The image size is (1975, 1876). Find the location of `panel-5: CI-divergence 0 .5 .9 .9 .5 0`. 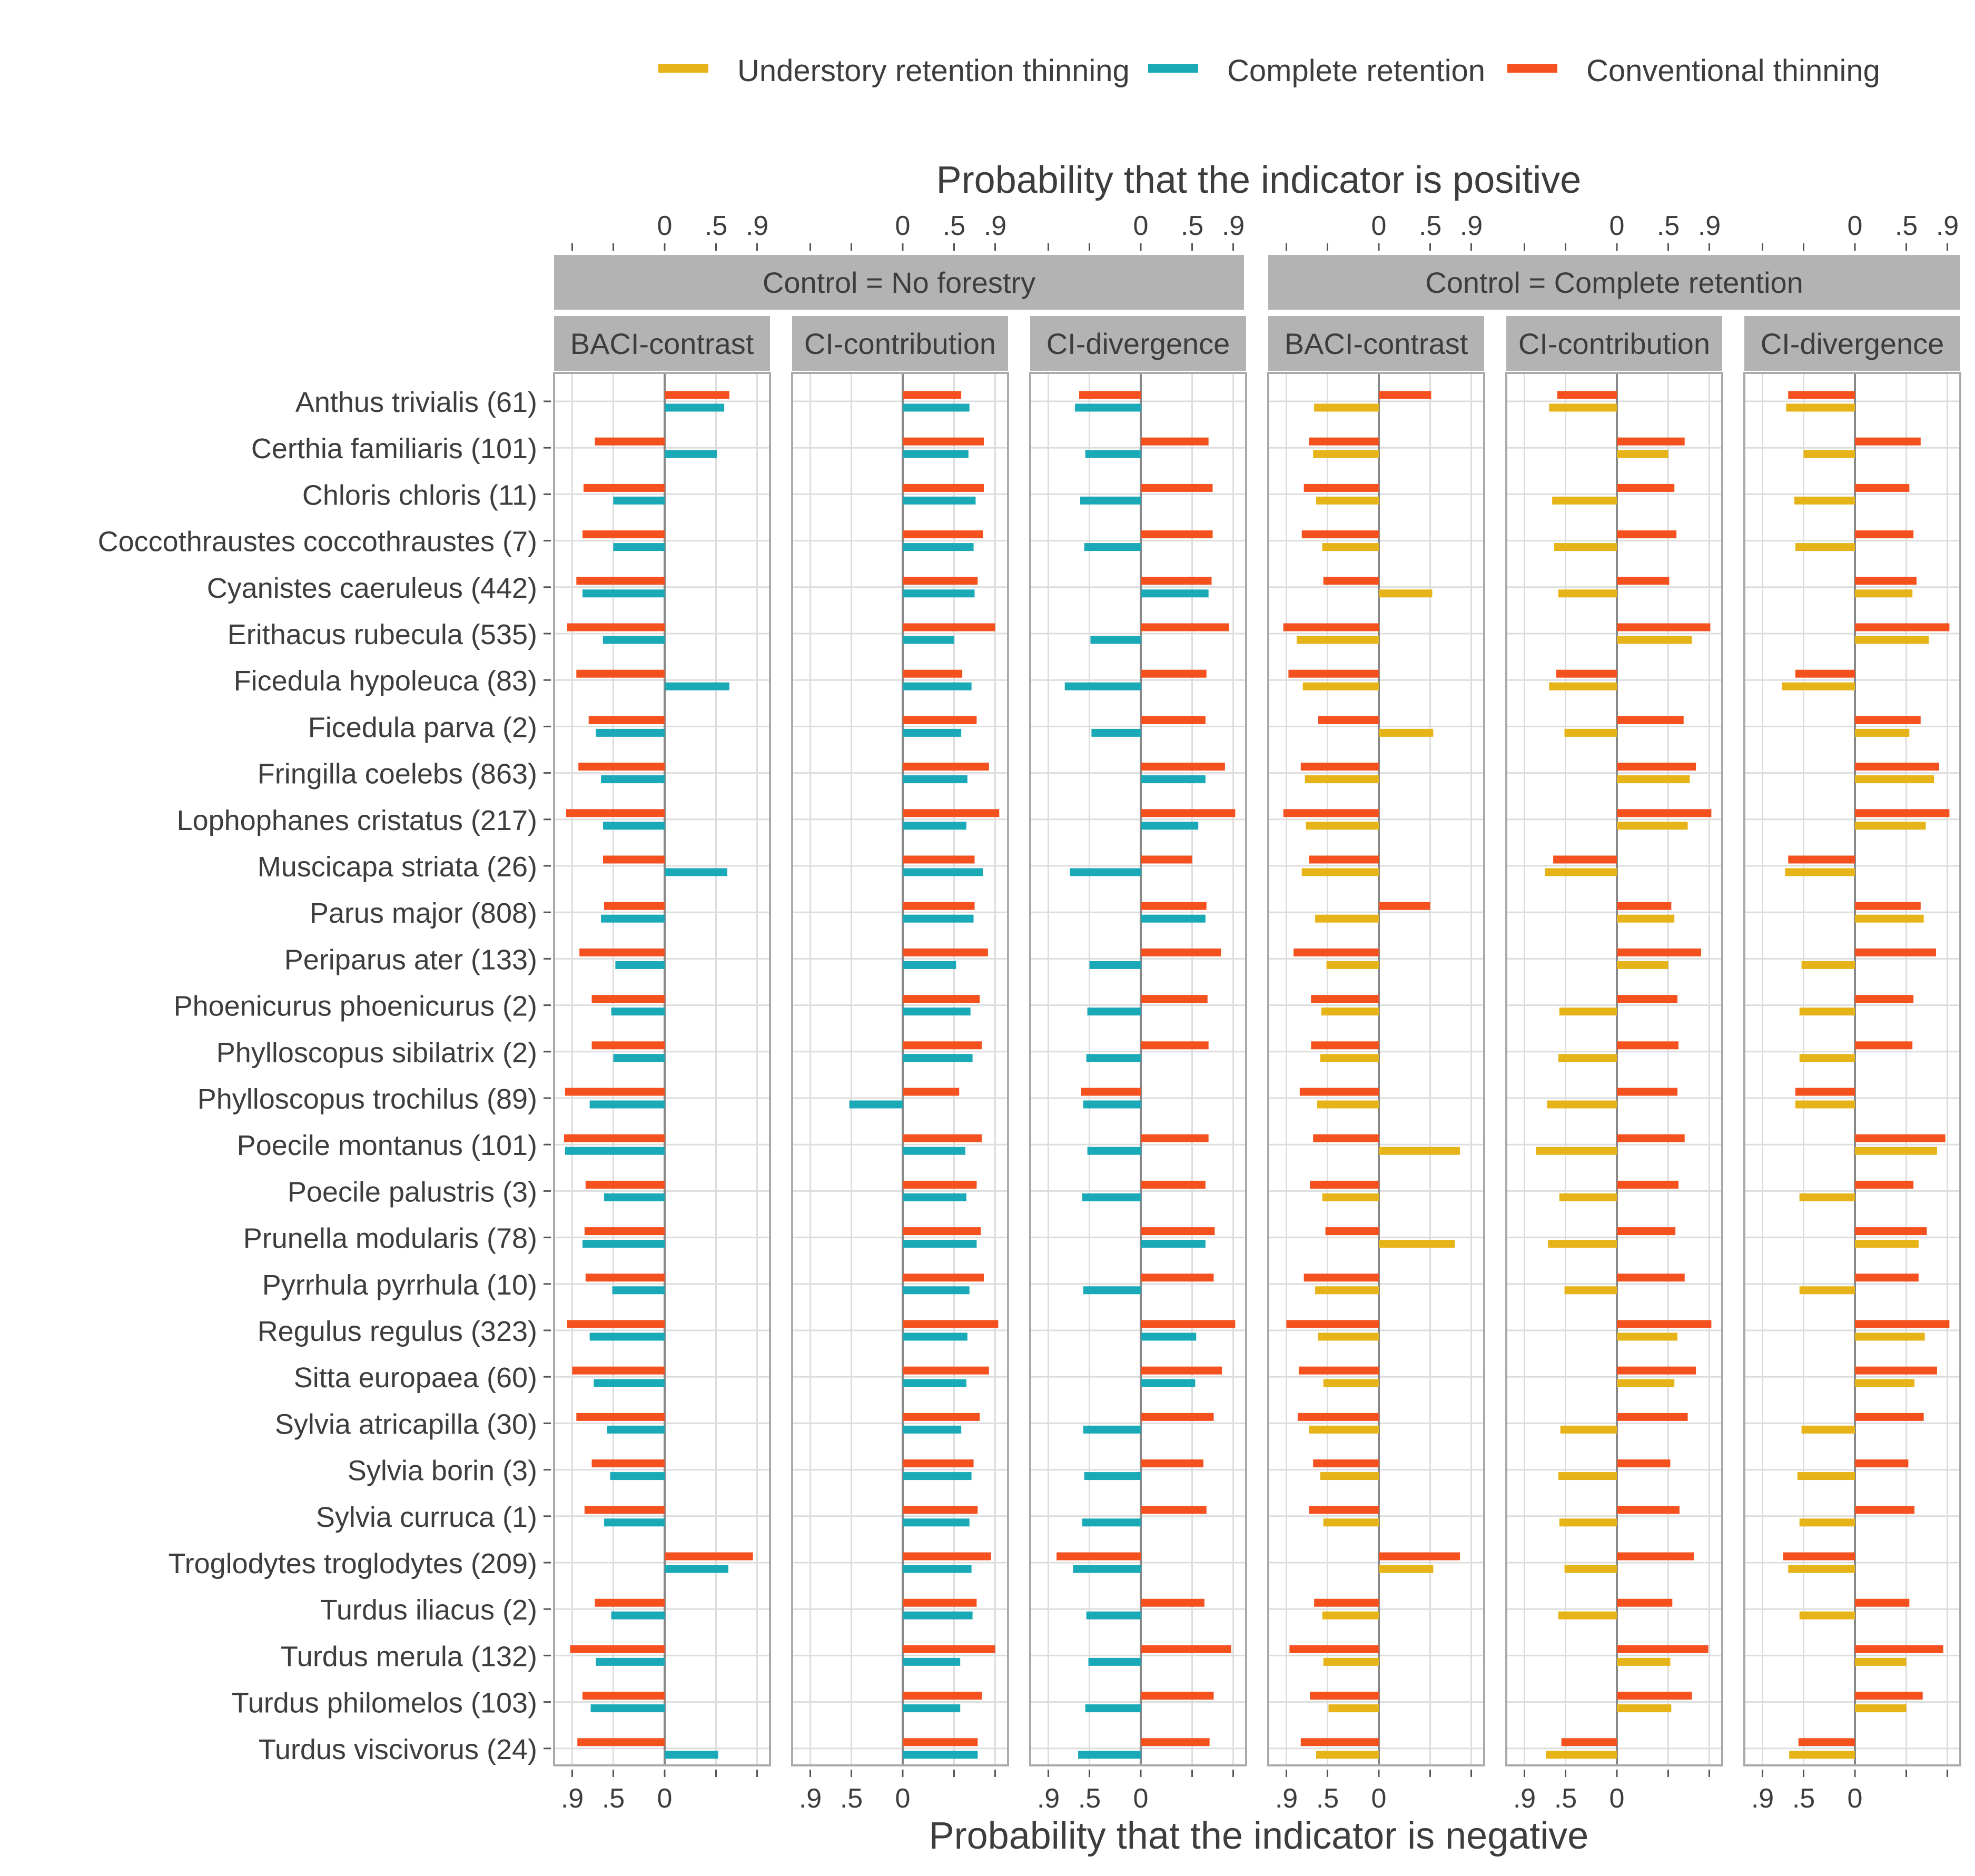

panel-5: CI-divergence 0 .5 .9 .9 .5 0 is located at coordinates (1852, 1012).